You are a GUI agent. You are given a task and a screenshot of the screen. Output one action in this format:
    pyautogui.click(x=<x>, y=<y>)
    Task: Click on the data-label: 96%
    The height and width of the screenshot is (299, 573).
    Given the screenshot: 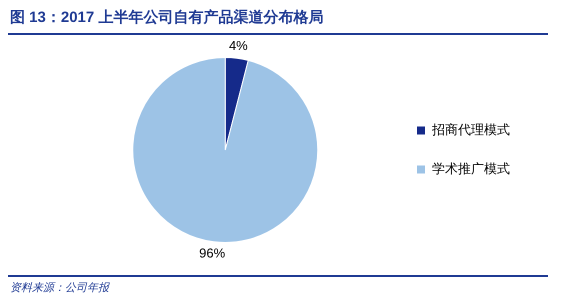 What is the action you would take?
    pyautogui.click(x=212, y=252)
    